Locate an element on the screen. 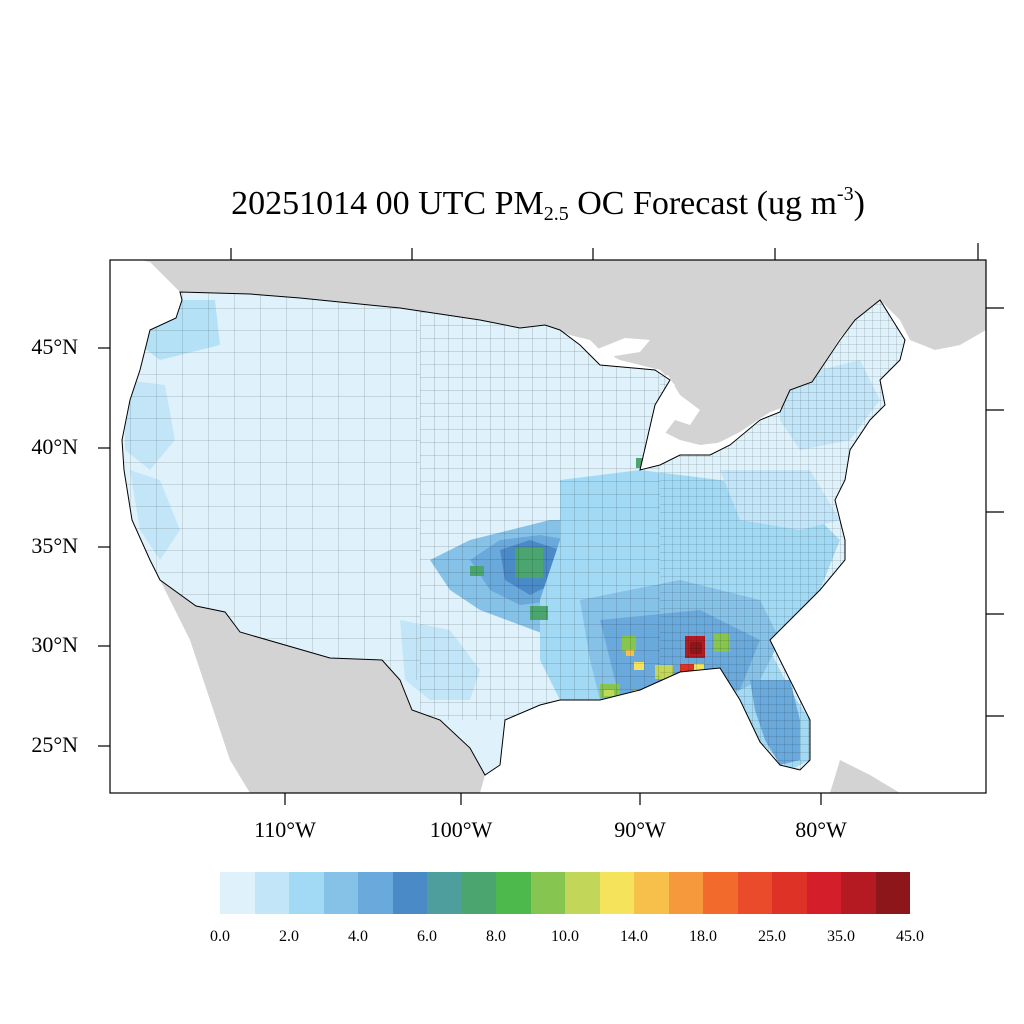 The height and width of the screenshot is (1024, 1024). lat-label-25: 25°N is located at coordinates (54, 744).